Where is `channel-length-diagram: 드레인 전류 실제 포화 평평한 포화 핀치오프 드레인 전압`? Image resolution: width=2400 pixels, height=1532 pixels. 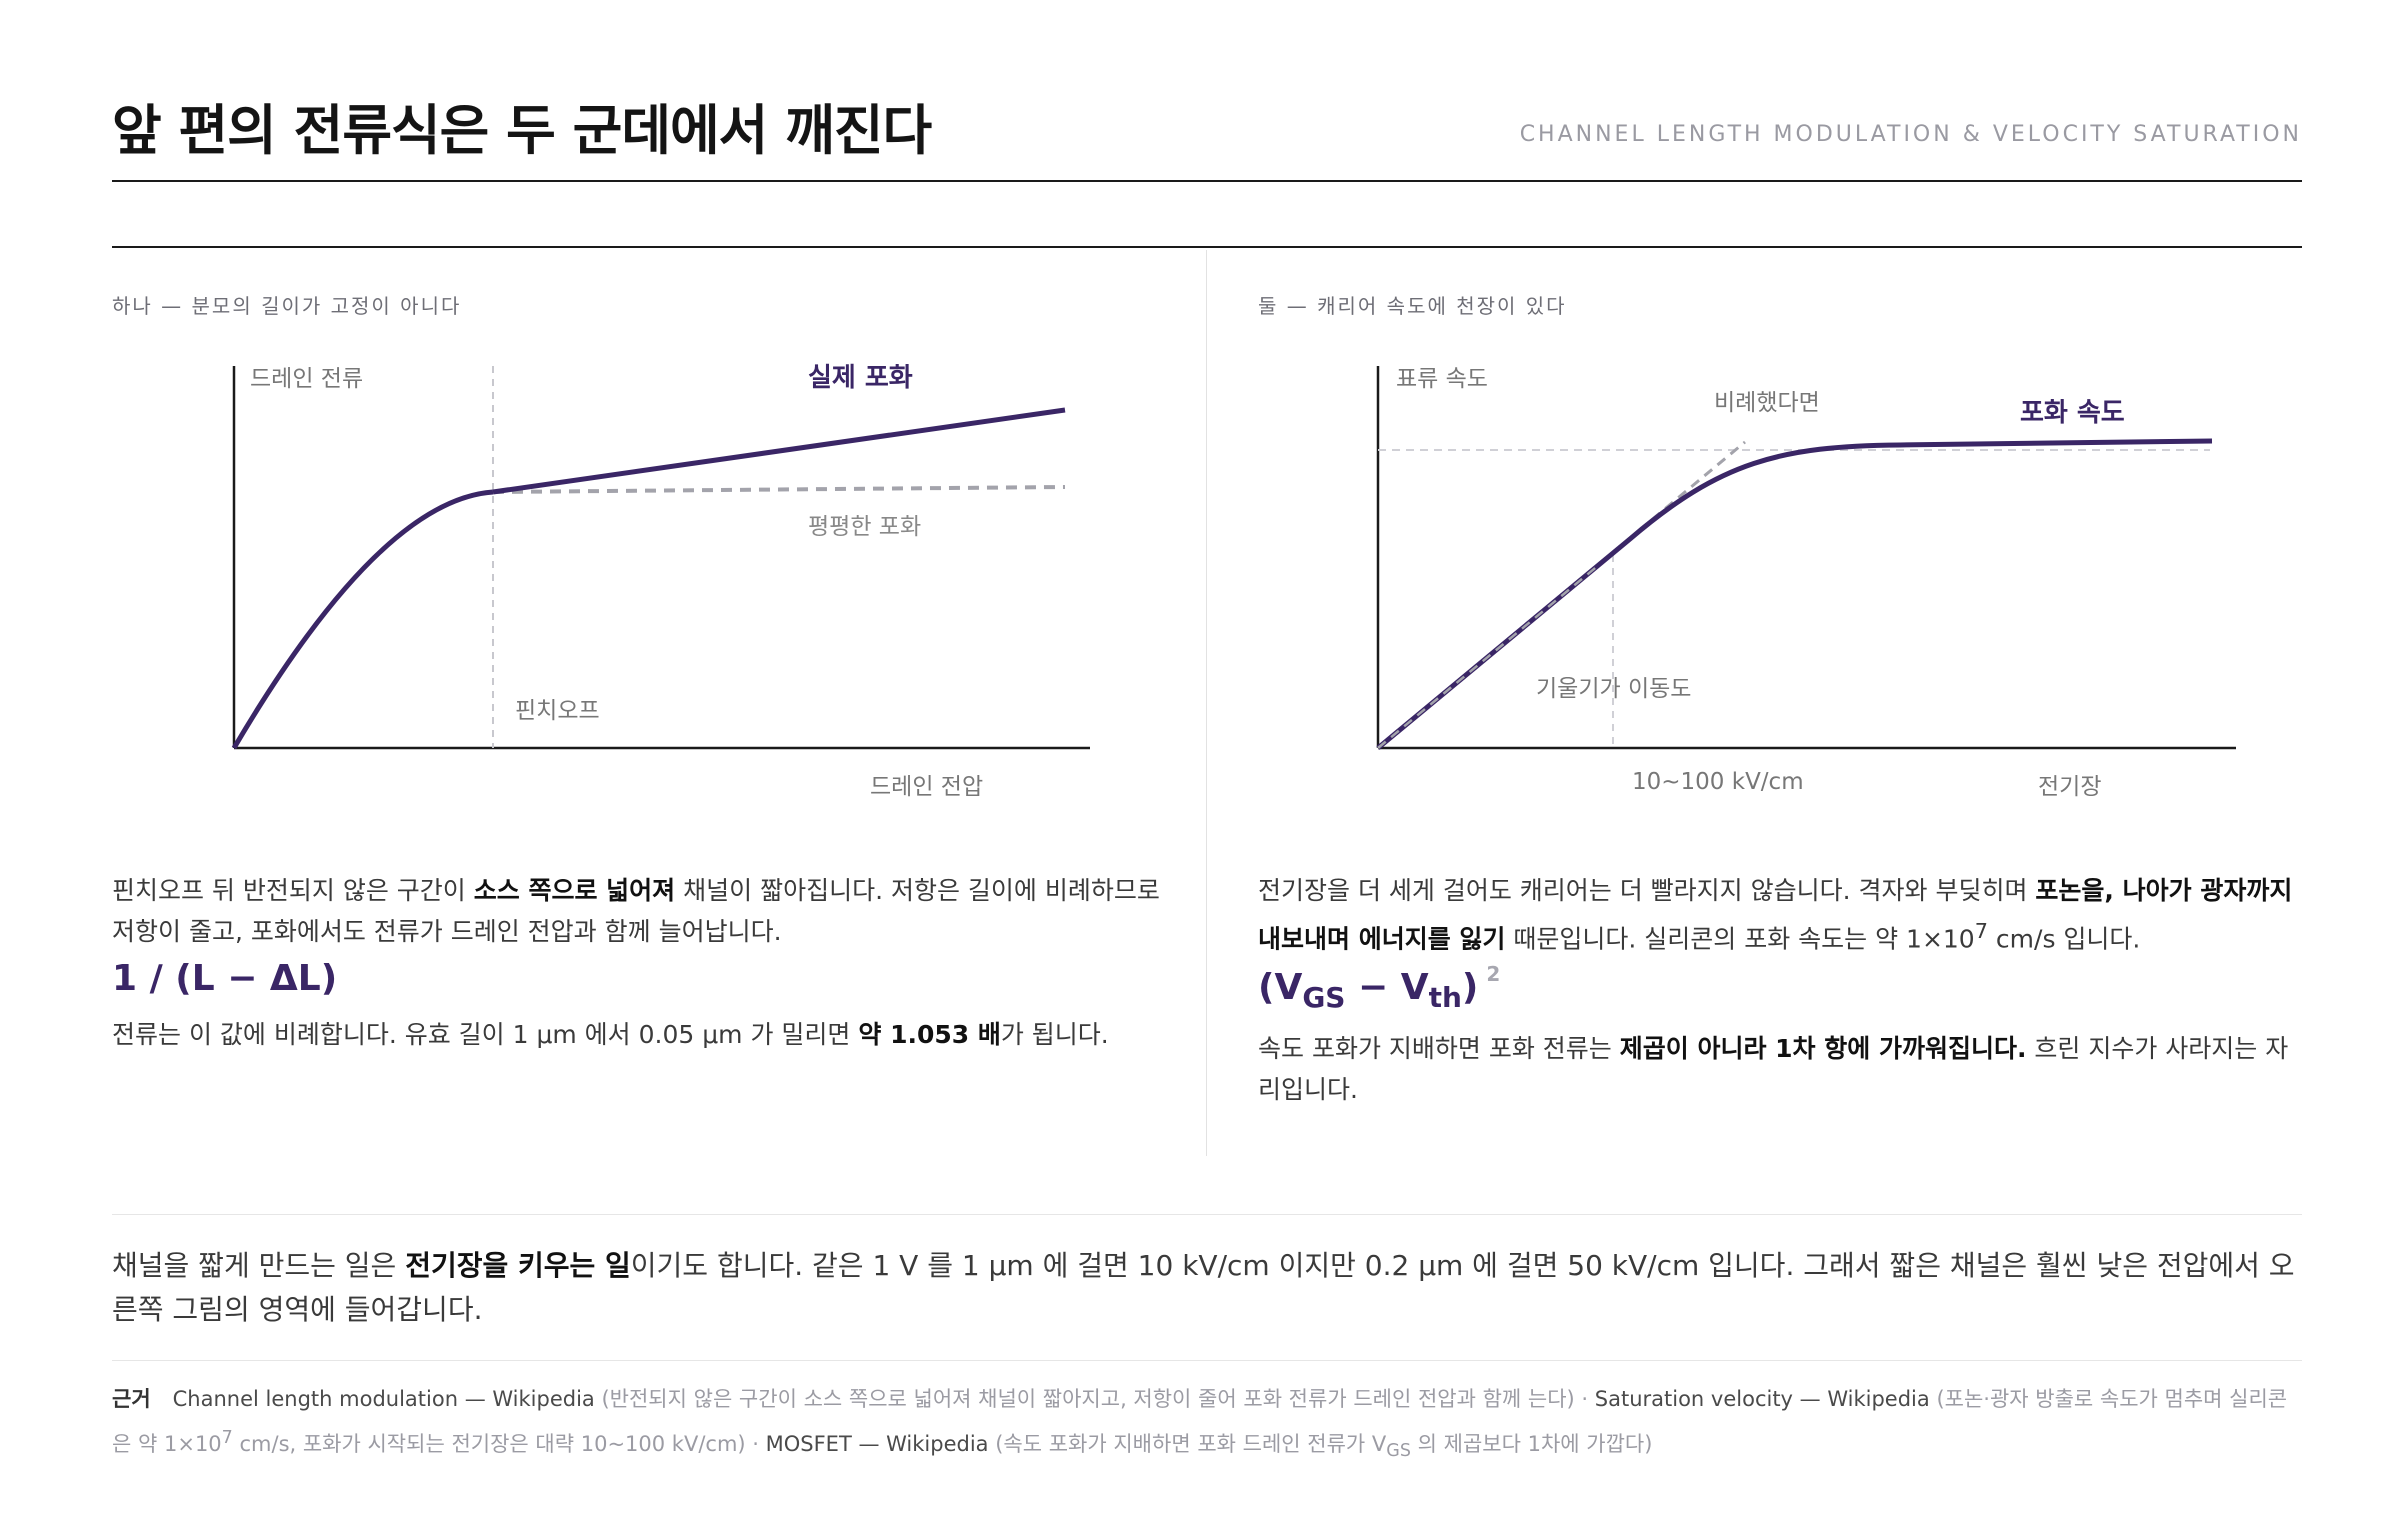
channel-length-diagram: 드레인 전류 실제 포화 평평한 포화 핀치오프 드레인 전압 is located at coordinates (660, 581).